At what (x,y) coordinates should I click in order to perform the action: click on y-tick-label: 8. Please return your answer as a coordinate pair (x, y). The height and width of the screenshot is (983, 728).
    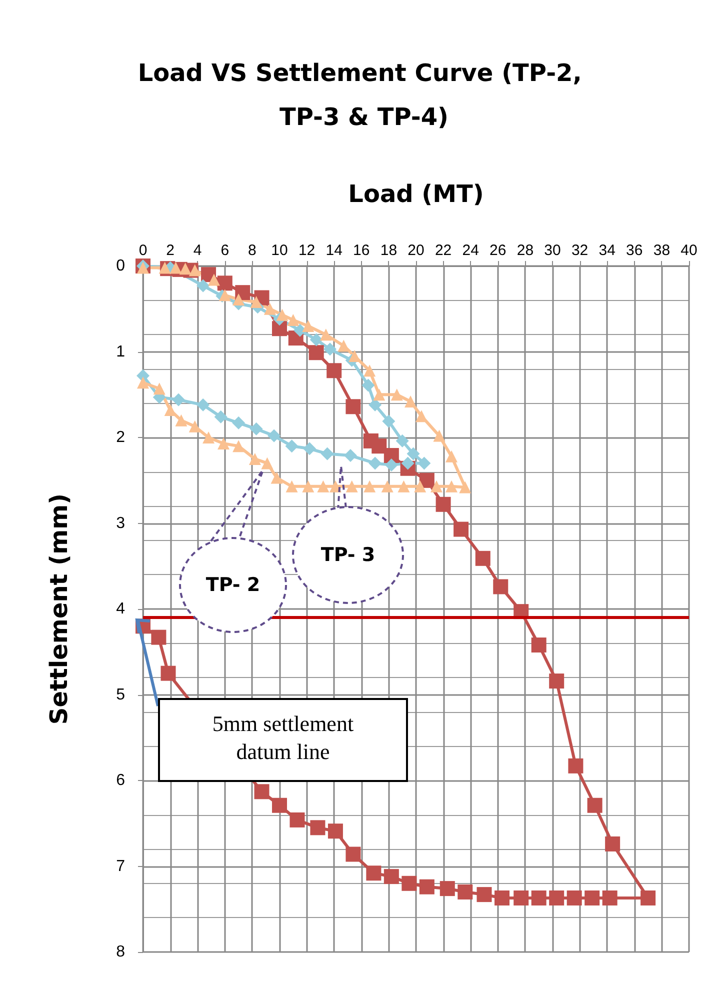
    Looking at the image, I should click on (121, 952).